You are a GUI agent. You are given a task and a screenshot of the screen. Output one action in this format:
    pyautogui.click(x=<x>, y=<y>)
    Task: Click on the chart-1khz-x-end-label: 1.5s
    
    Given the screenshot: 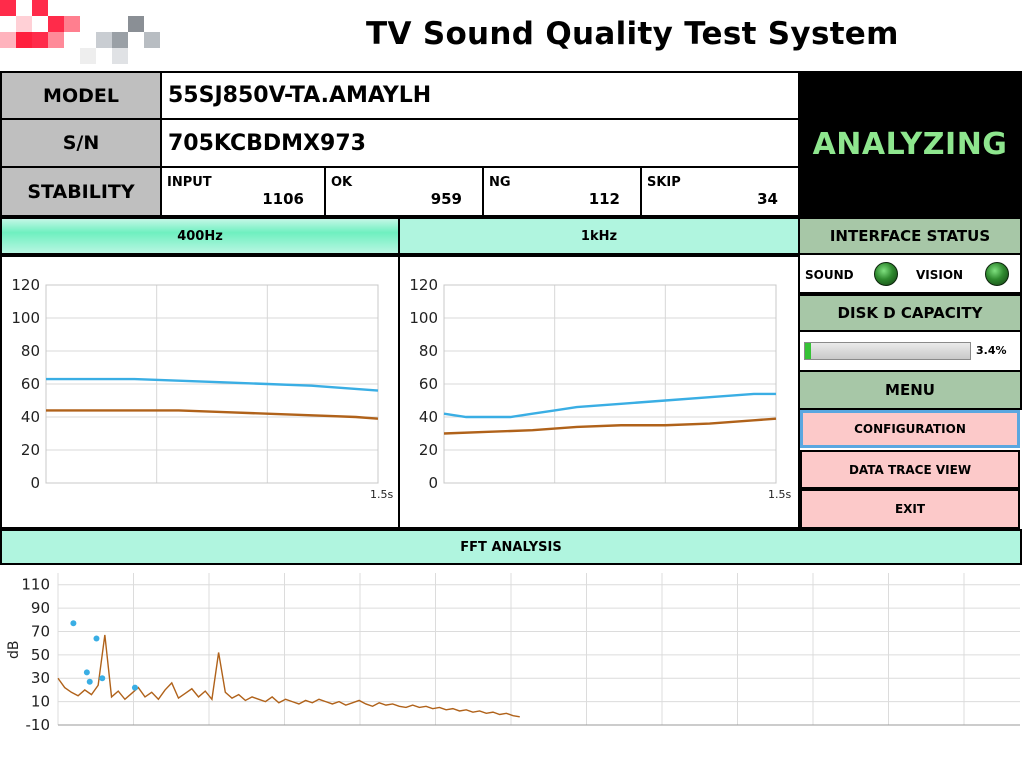 What is the action you would take?
    pyautogui.click(x=779, y=494)
    